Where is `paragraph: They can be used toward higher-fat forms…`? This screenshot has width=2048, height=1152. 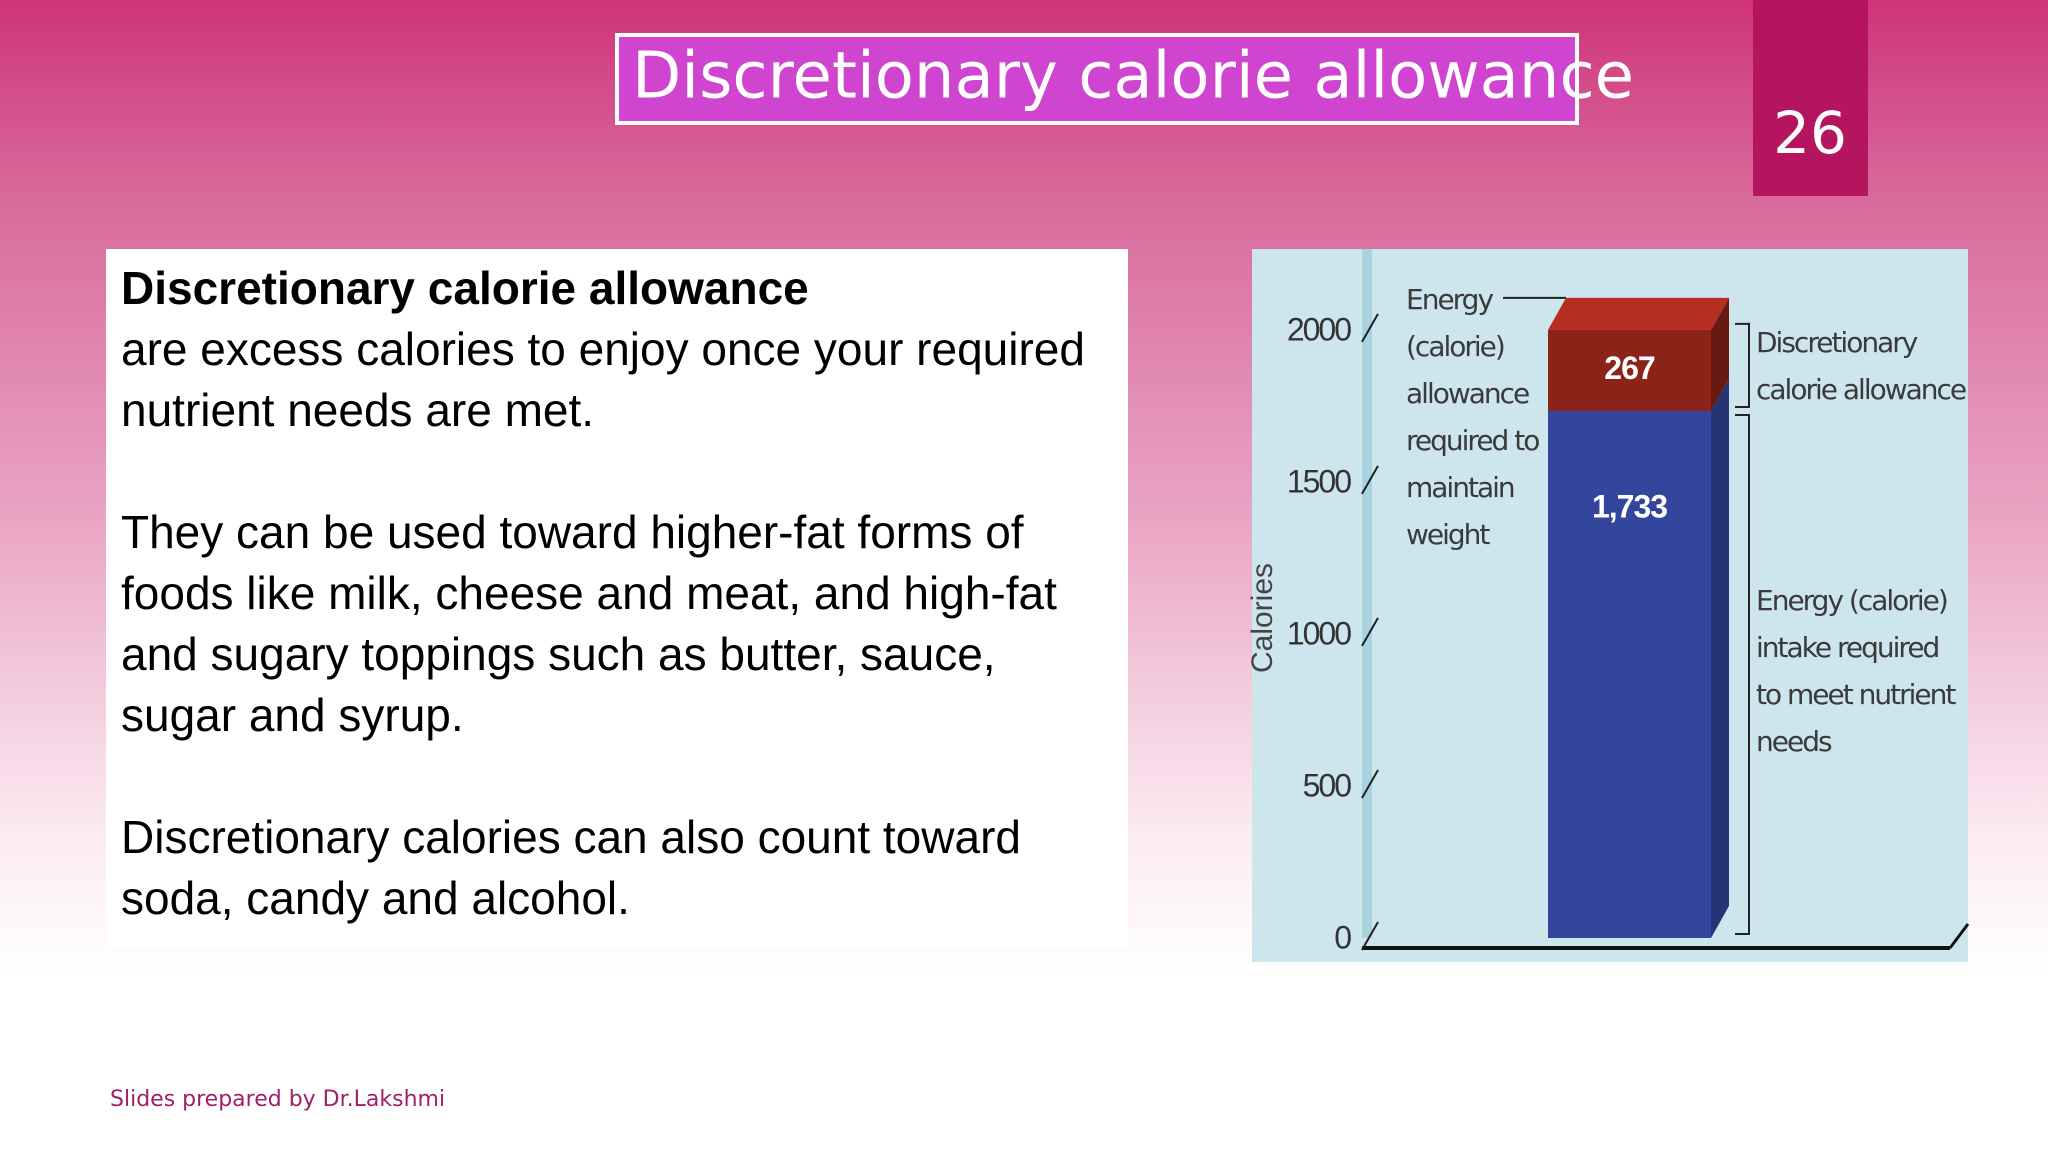 paragraph: They can be used toward higher-fat forms… is located at coordinates (589, 623).